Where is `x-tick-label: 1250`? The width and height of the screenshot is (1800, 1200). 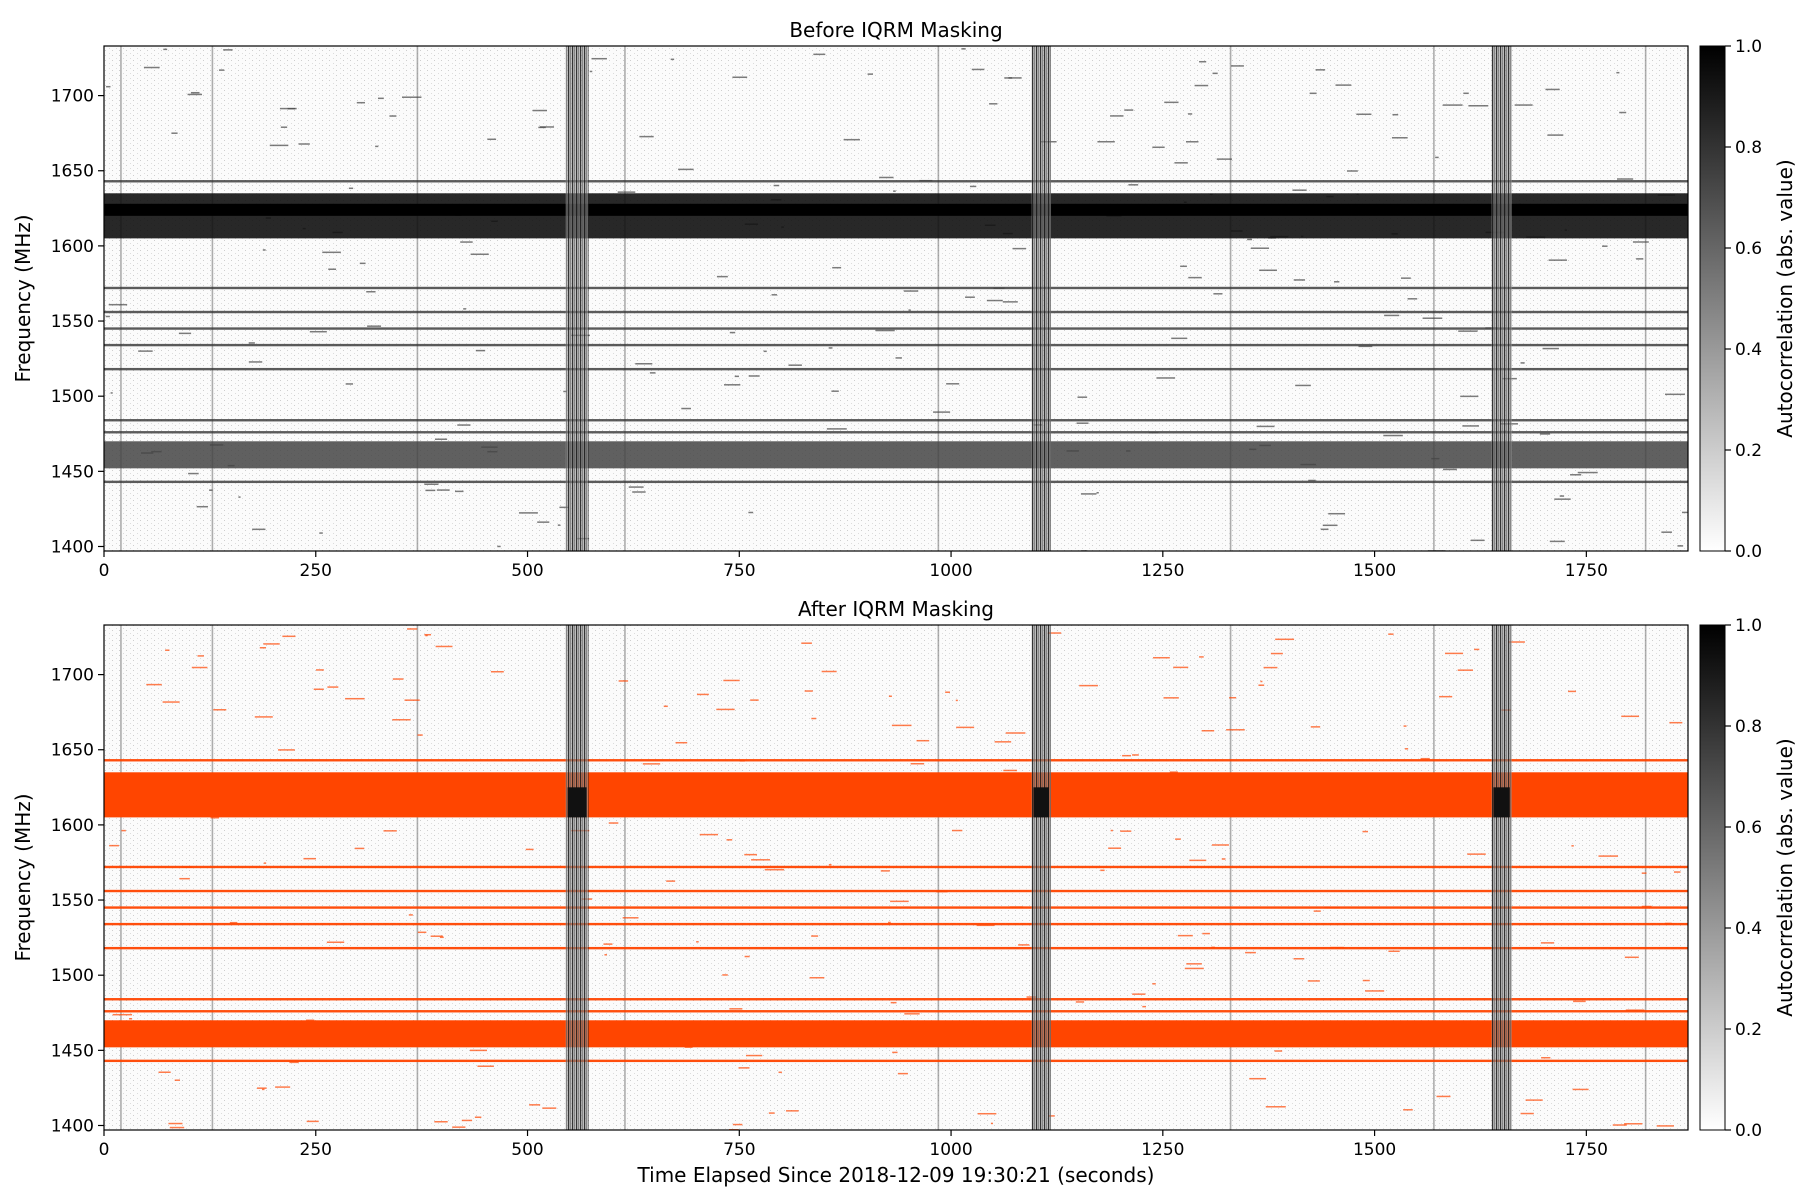
x-tick-label: 1250 is located at coordinates (1162, 571).